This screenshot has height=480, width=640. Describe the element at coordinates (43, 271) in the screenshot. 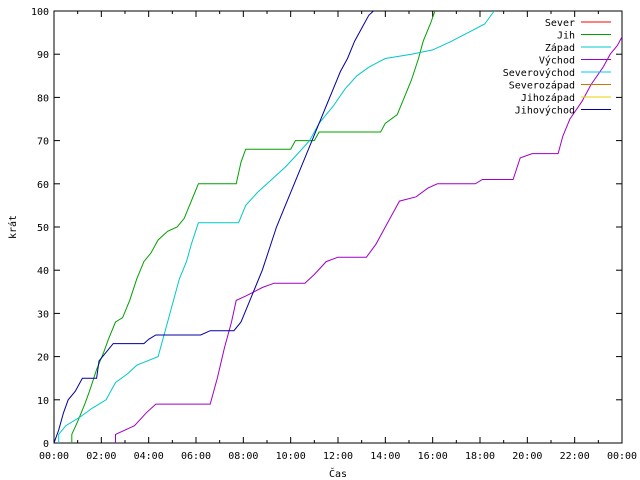

I see `y-tick-label: 40` at that location.